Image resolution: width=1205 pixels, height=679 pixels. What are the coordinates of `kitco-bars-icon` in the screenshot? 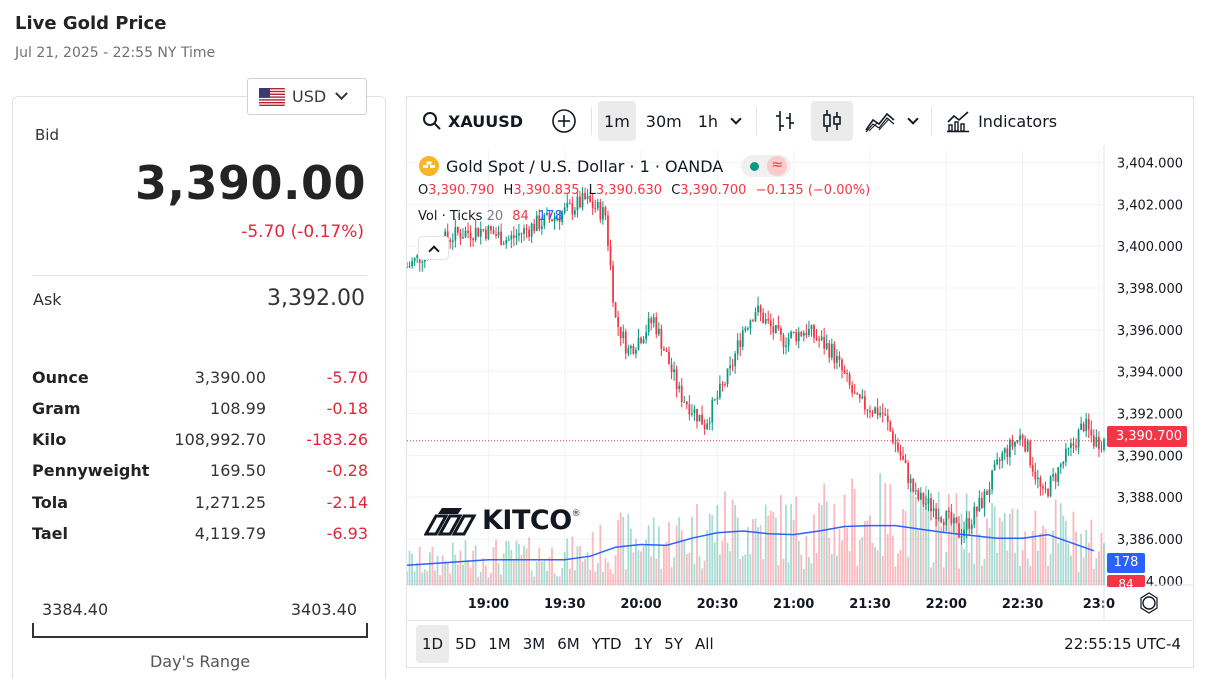 It's located at (450, 521).